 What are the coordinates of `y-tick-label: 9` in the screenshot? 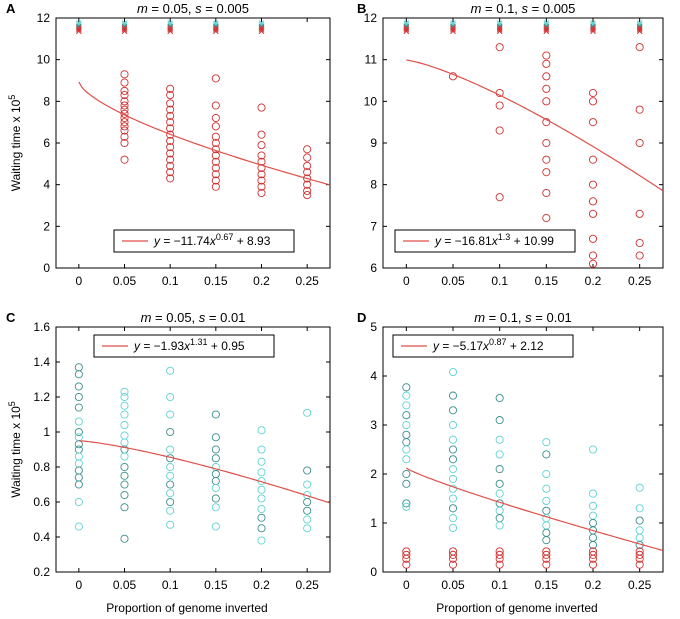 It's located at (373, 143).